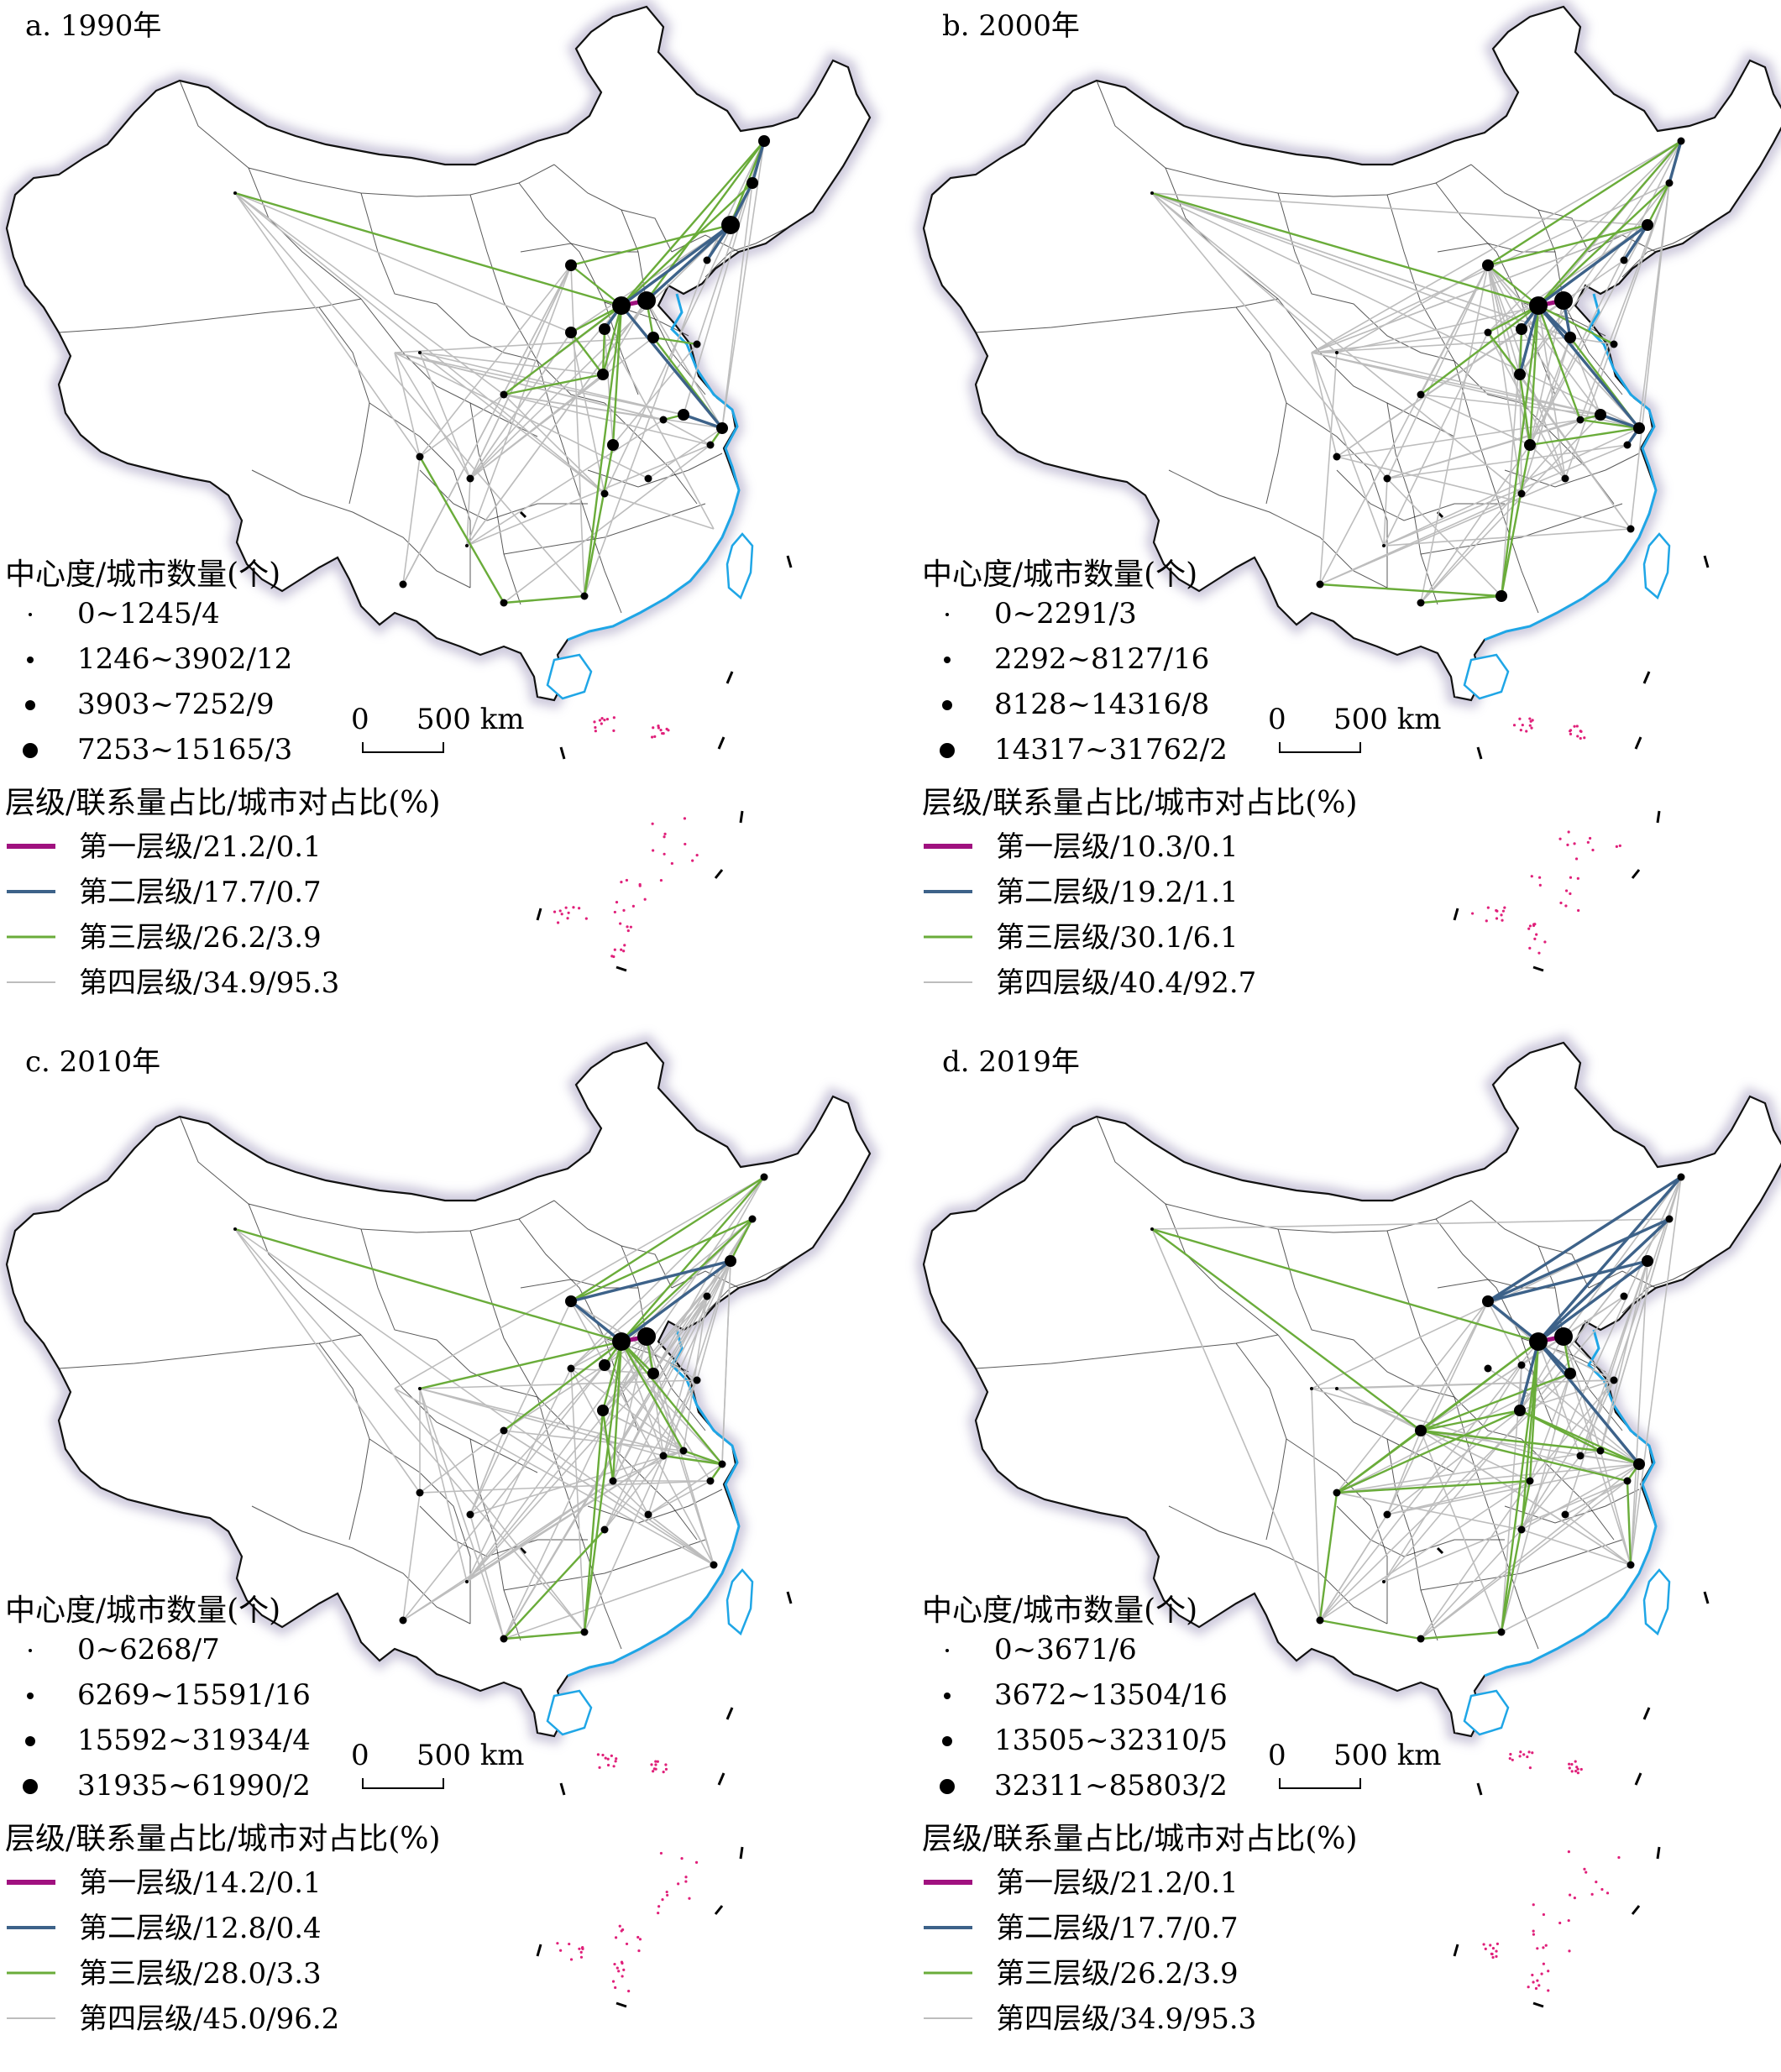  What do you see at coordinates (148, 1649) in the screenshot?
I see `centrality-class-label: 0~6268/7` at bounding box center [148, 1649].